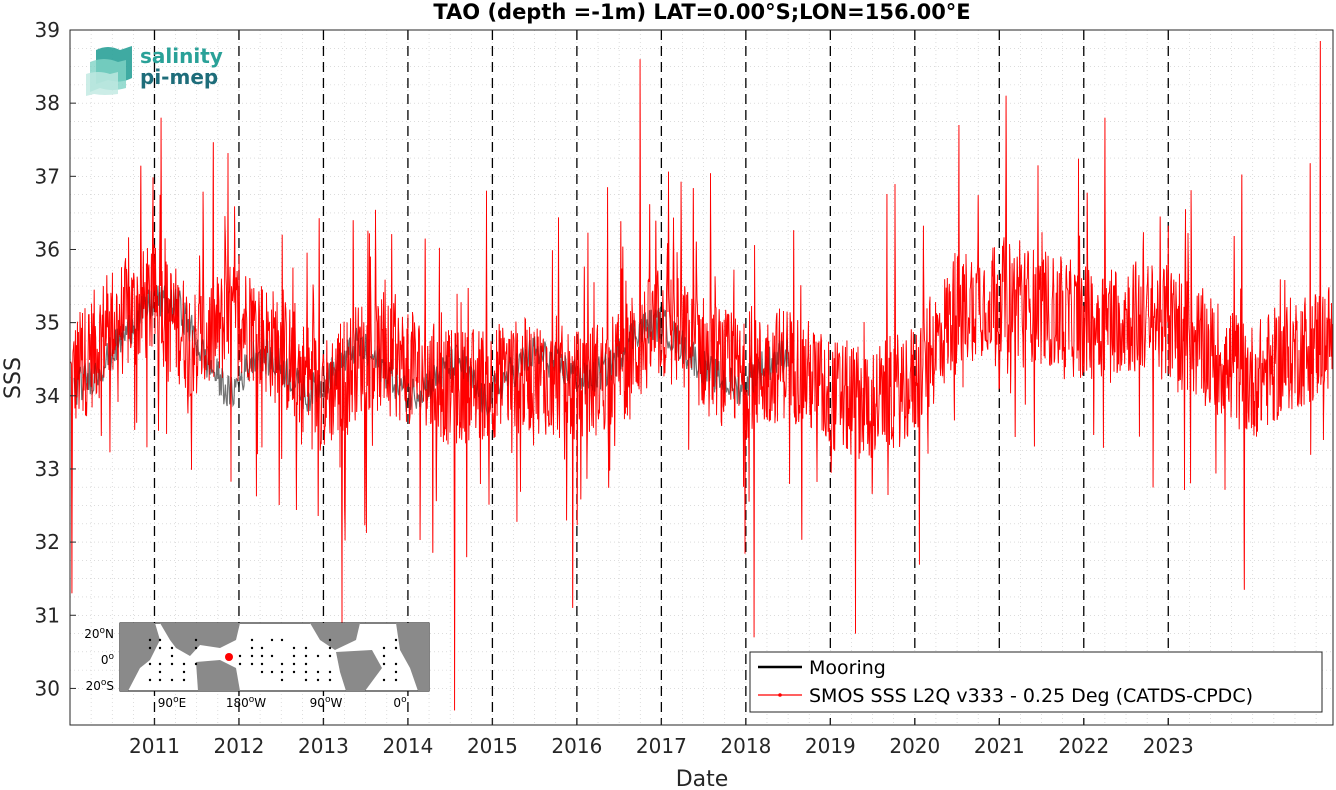 This screenshot has width=1336, height=790. What do you see at coordinates (47, 396) in the screenshot?
I see `y-tick-label: 34` at bounding box center [47, 396].